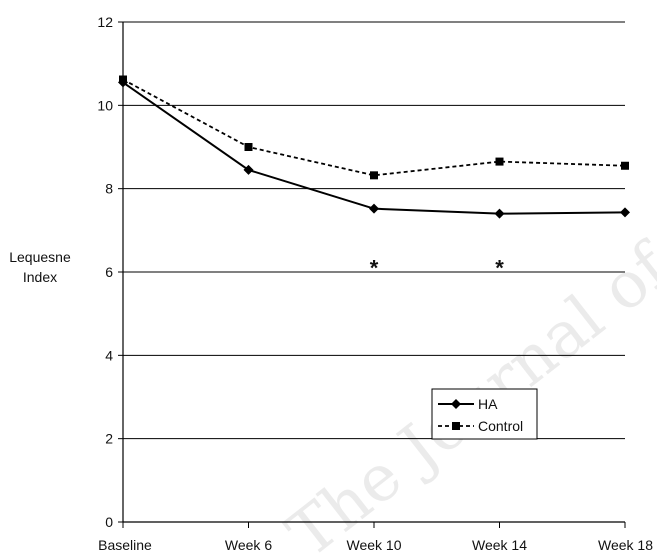 Image resolution: width=657 pixels, height=556 pixels. I want to click on y-tick-label: 4, so click(109, 355).